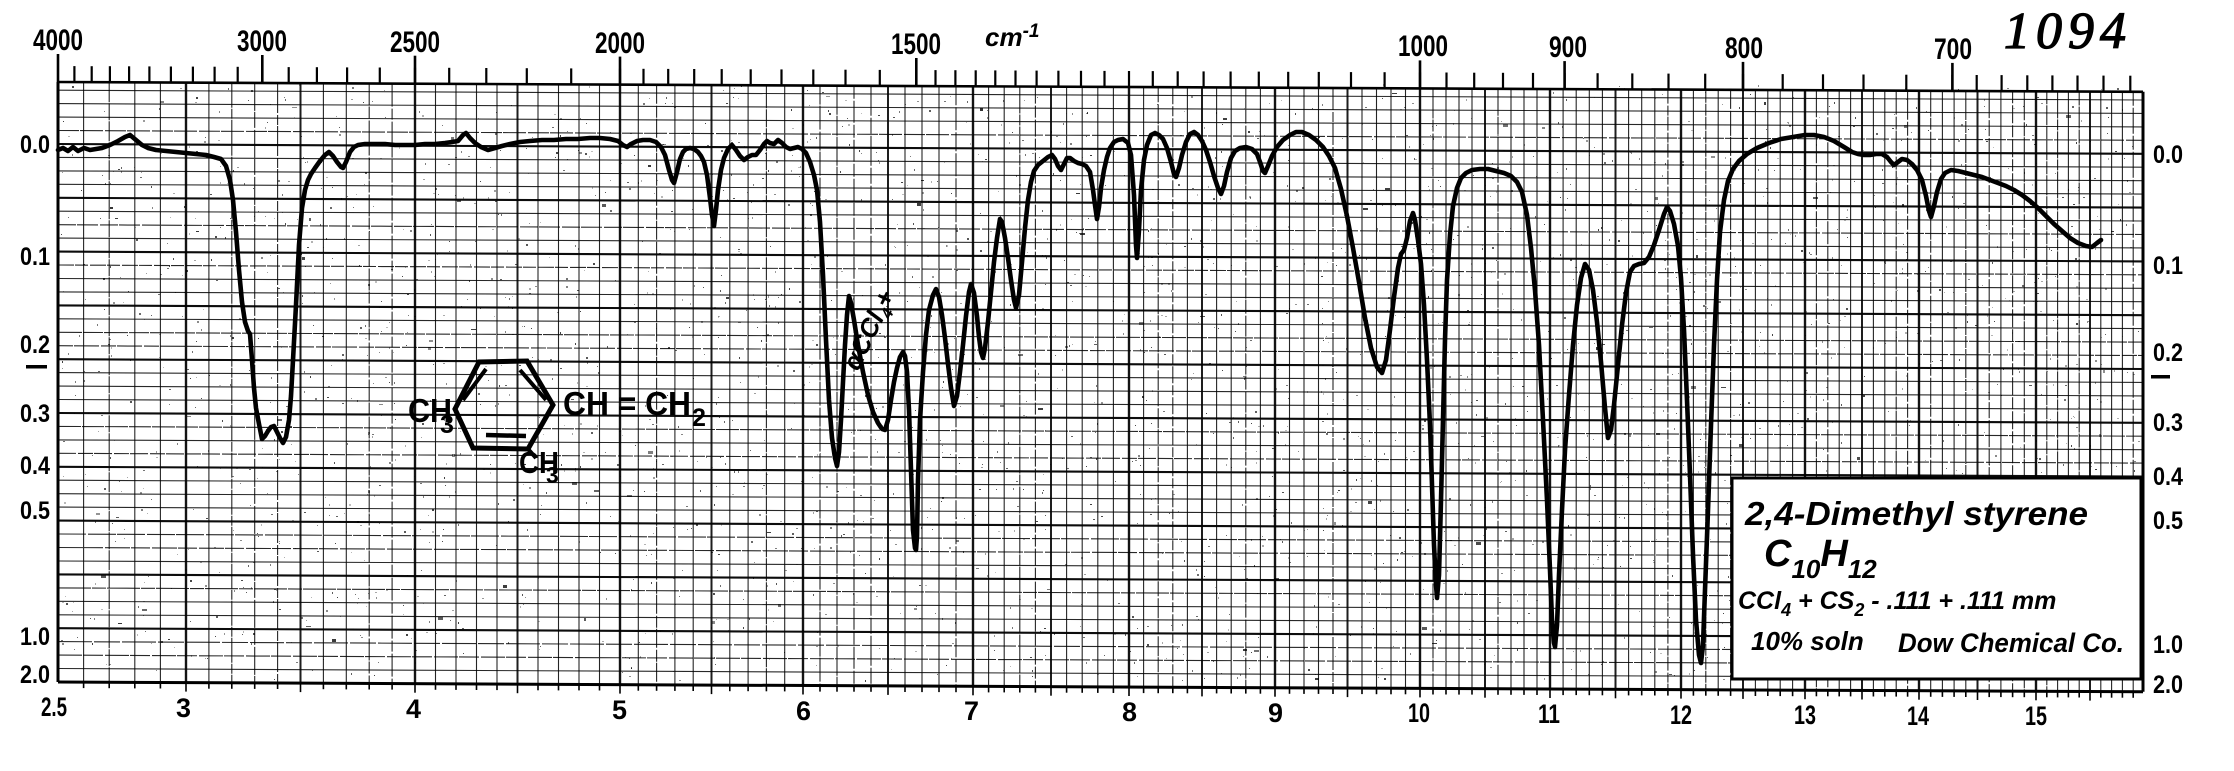 Image resolution: width=2234 pixels, height=771 pixels. Describe the element at coordinates (1744, 48) in the screenshot. I see `svg-text: 800` at that location.